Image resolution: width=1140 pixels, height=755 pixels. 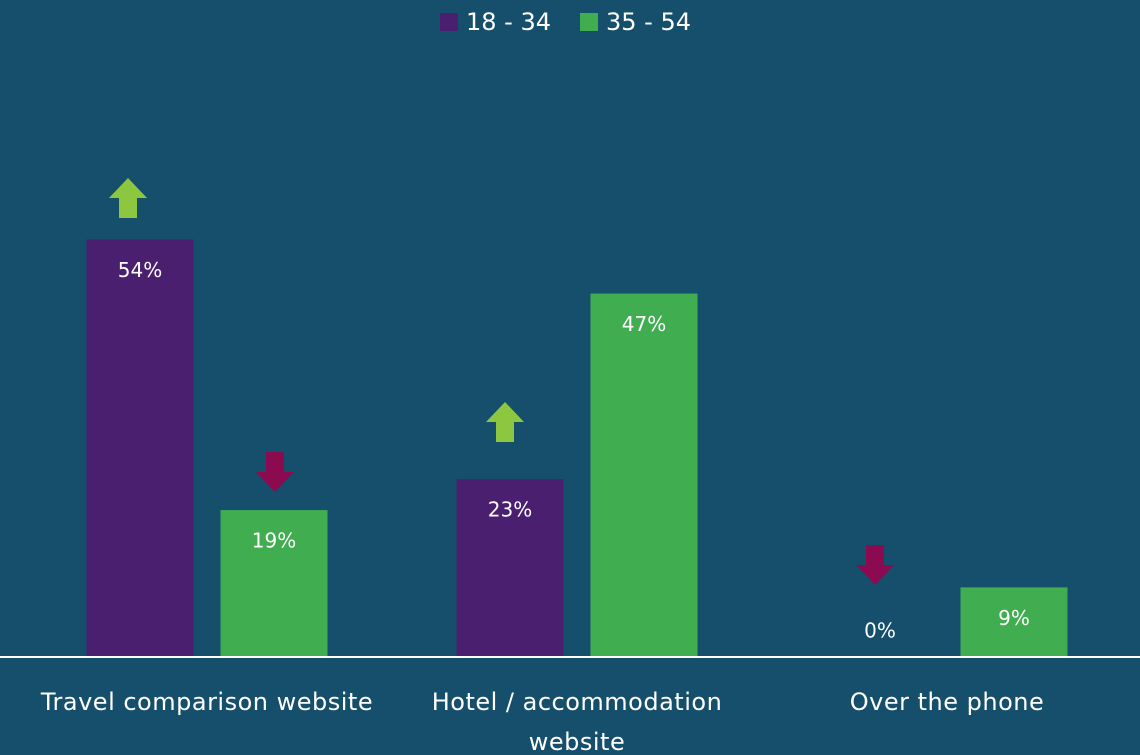 What do you see at coordinates (207, 702) in the screenshot?
I see `x-tick-label: Travel comparison website` at bounding box center [207, 702].